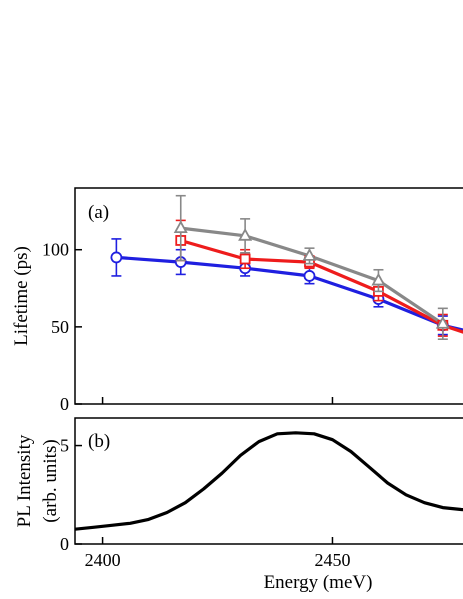 Image resolution: width=463 pixels, height=599 pixels. Describe the element at coordinates (55, 250) in the screenshot. I see `y-tick-label: 100` at that location.